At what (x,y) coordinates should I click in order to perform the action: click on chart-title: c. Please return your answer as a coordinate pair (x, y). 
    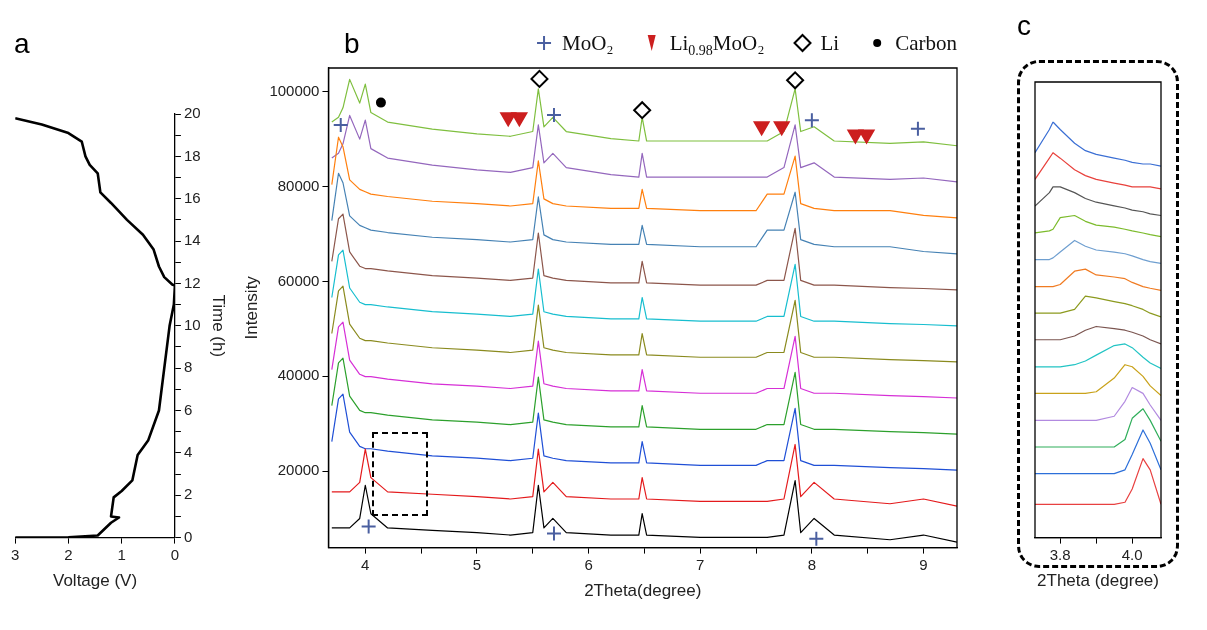
    Looking at the image, I should click on (1024, 26).